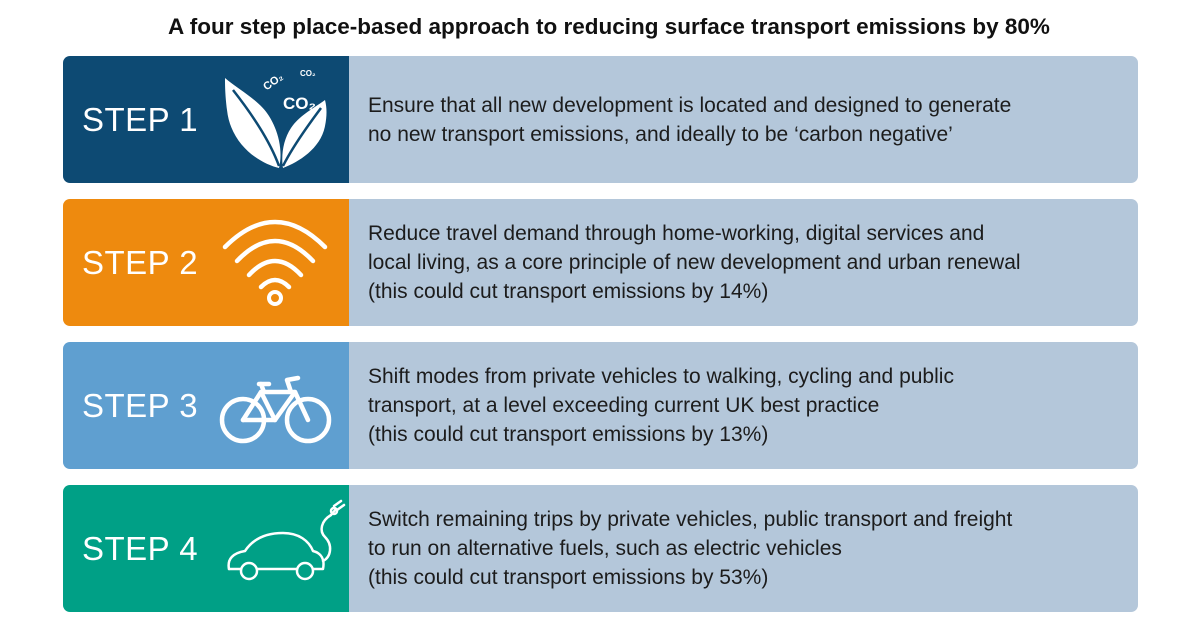 This screenshot has width=1200, height=628. Describe the element at coordinates (206, 405) in the screenshot. I see `step-3-panel: STEP 3` at that location.